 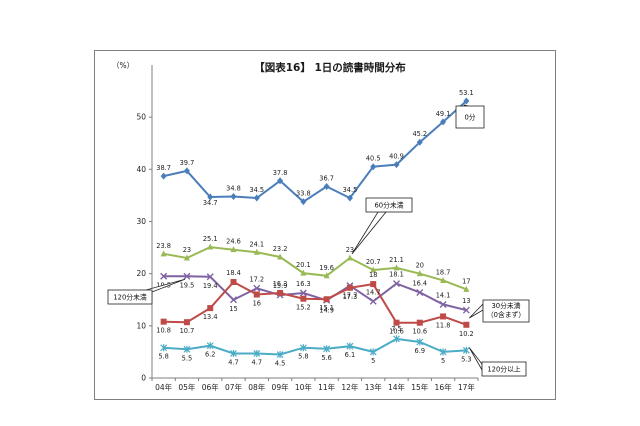 What do you see at coordinates (141, 117) in the screenshot?
I see `y-tick-label: 50` at bounding box center [141, 117].